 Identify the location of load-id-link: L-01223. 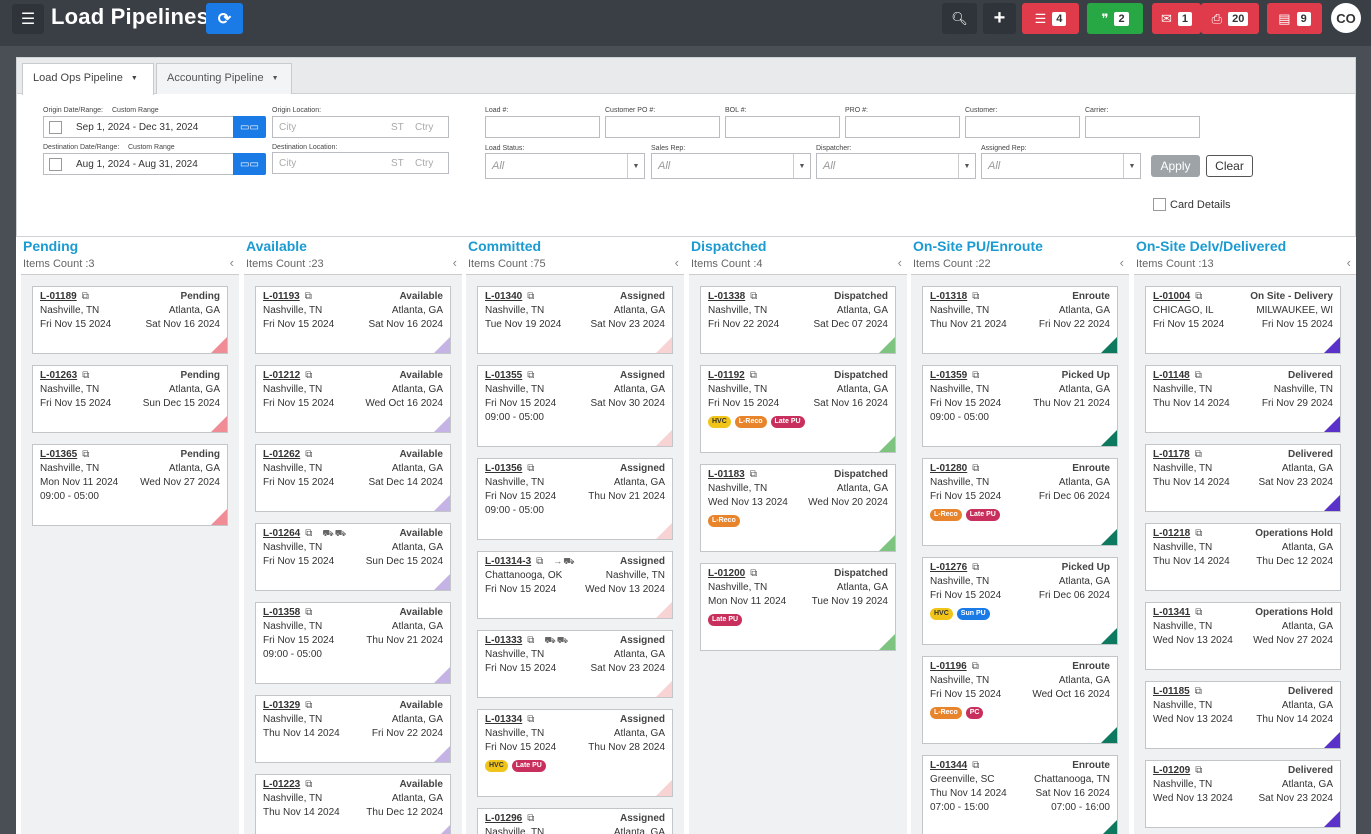
(282, 784).